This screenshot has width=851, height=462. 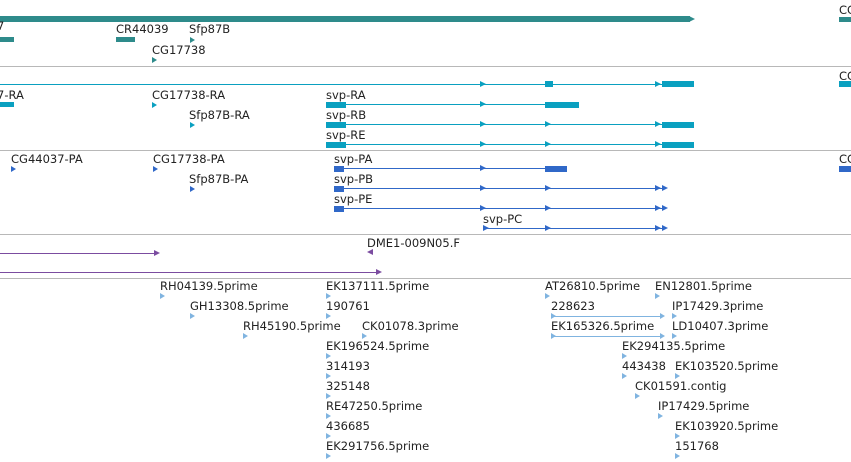 I want to click on est-label: EK137111.5prime, so click(x=378, y=286).